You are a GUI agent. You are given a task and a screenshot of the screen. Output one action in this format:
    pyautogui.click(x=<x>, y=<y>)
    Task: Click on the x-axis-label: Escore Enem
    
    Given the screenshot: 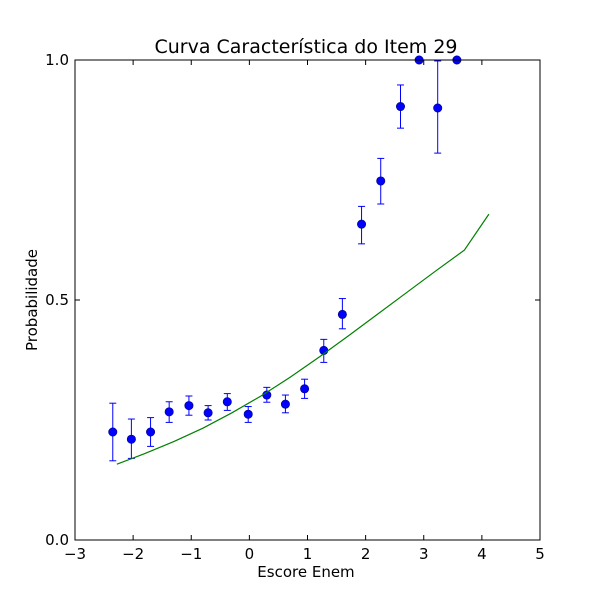 What is the action you would take?
    pyautogui.click(x=305, y=572)
    